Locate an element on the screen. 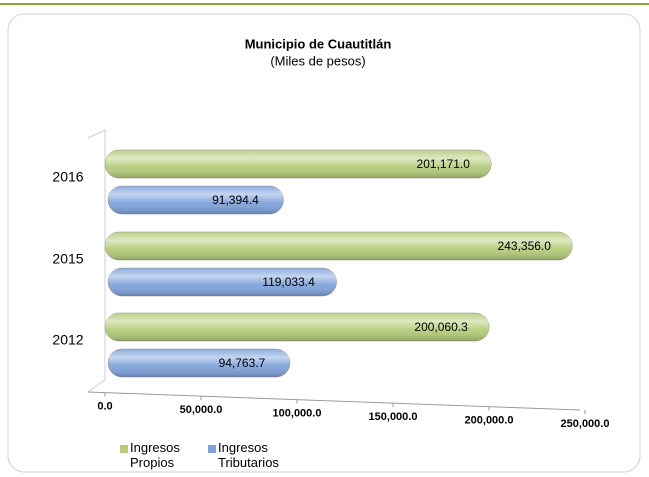 This screenshot has height=477, width=649. legend-item: Ingresos Propios is located at coordinates (165, 455).